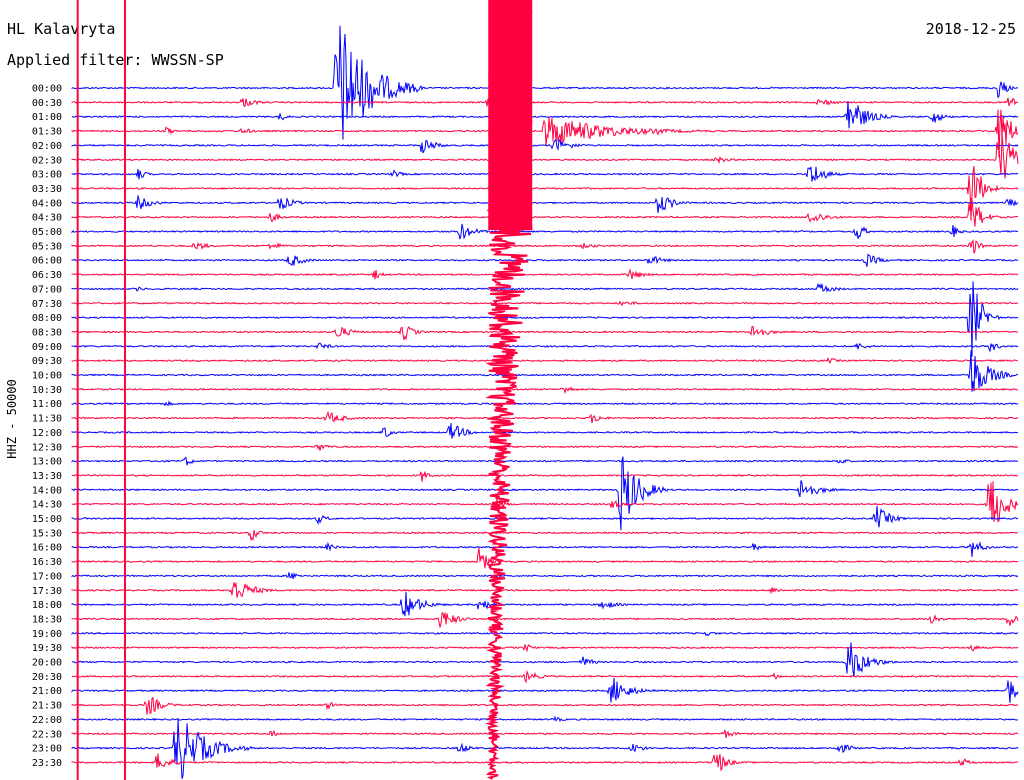  I want to click on row-label: 11:30, so click(47, 419).